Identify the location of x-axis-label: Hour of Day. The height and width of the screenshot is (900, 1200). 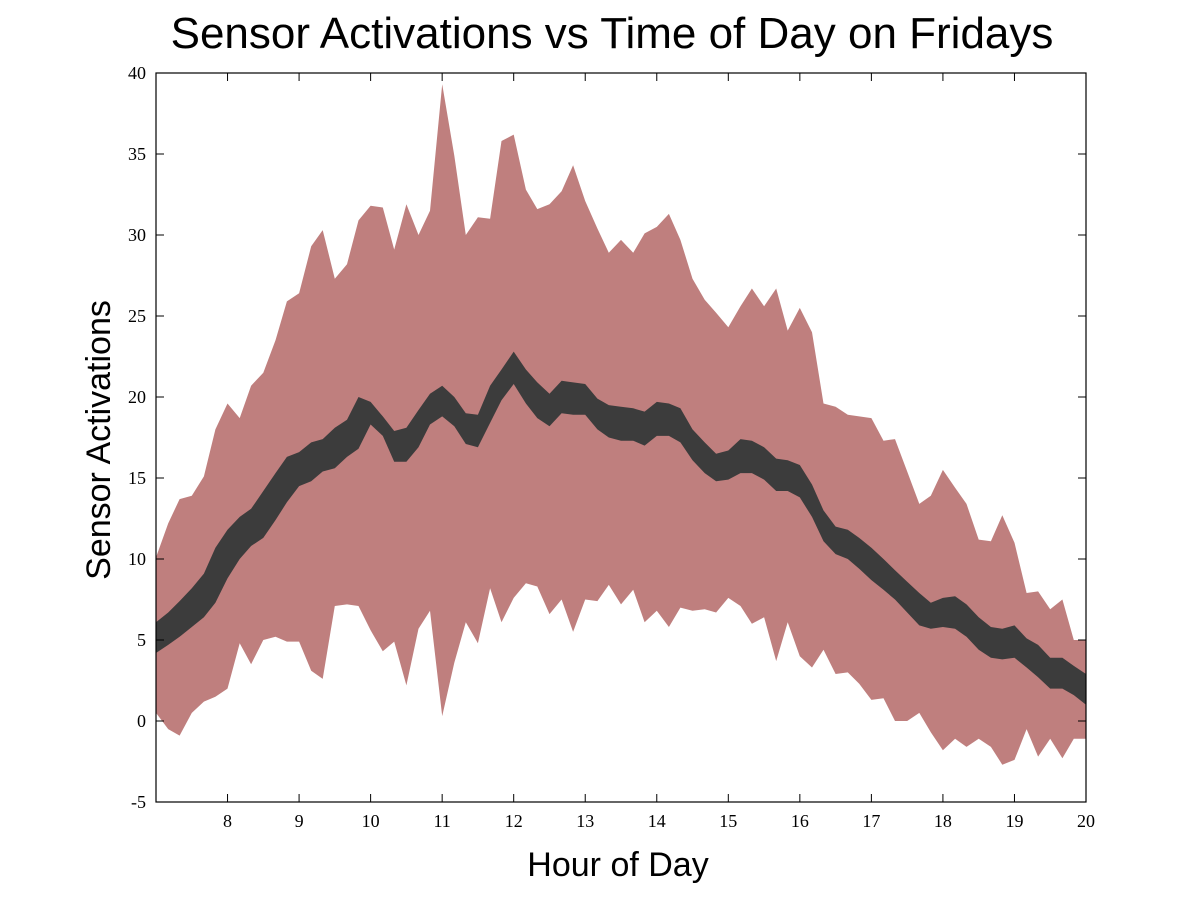
(617, 865).